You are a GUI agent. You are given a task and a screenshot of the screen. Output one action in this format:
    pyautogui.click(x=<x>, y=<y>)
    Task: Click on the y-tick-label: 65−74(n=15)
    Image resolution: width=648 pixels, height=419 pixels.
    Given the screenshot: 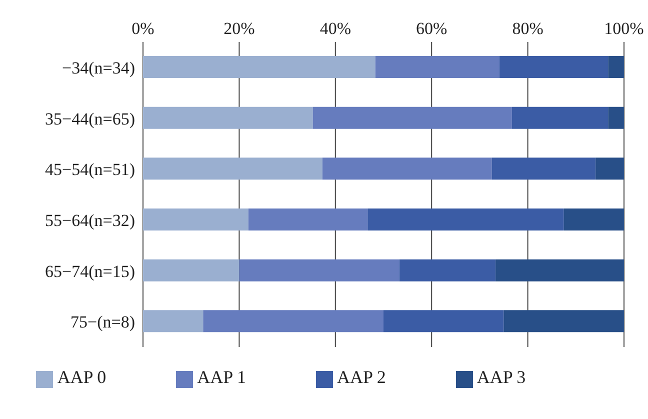 What is the action you would take?
    pyautogui.click(x=90, y=271)
    